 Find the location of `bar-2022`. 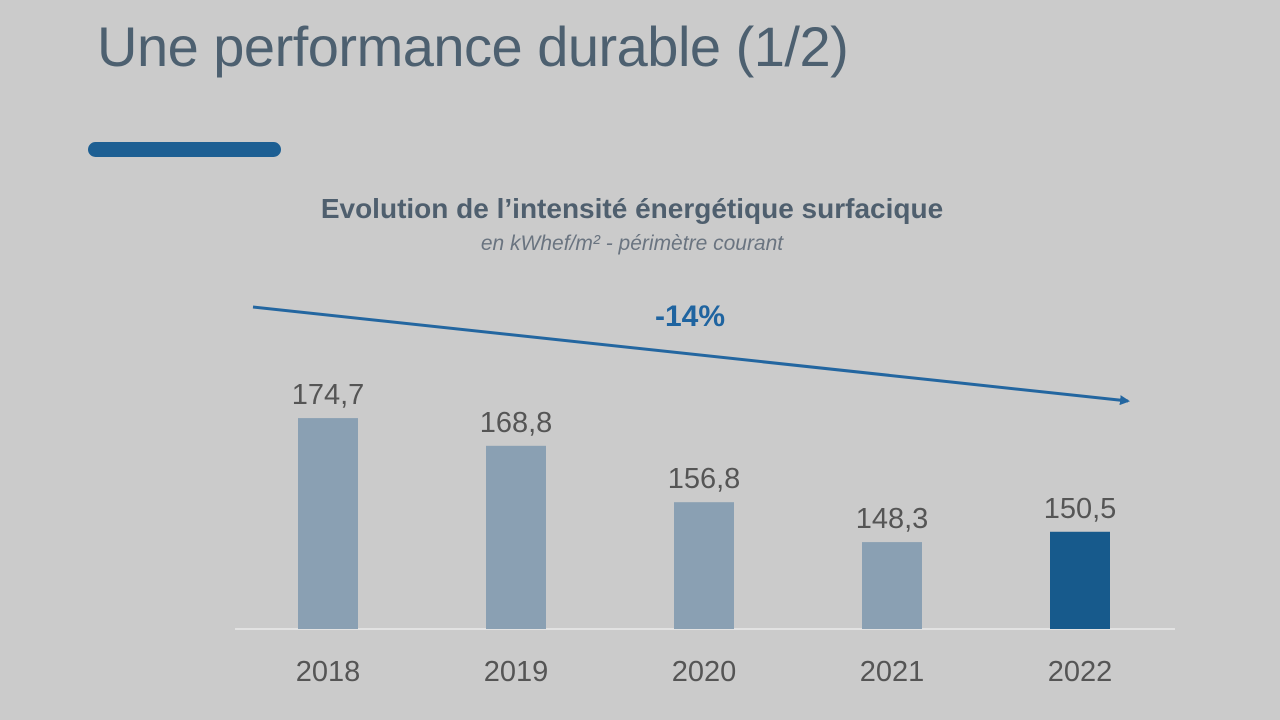

bar-2022 is located at coordinates (1080, 580).